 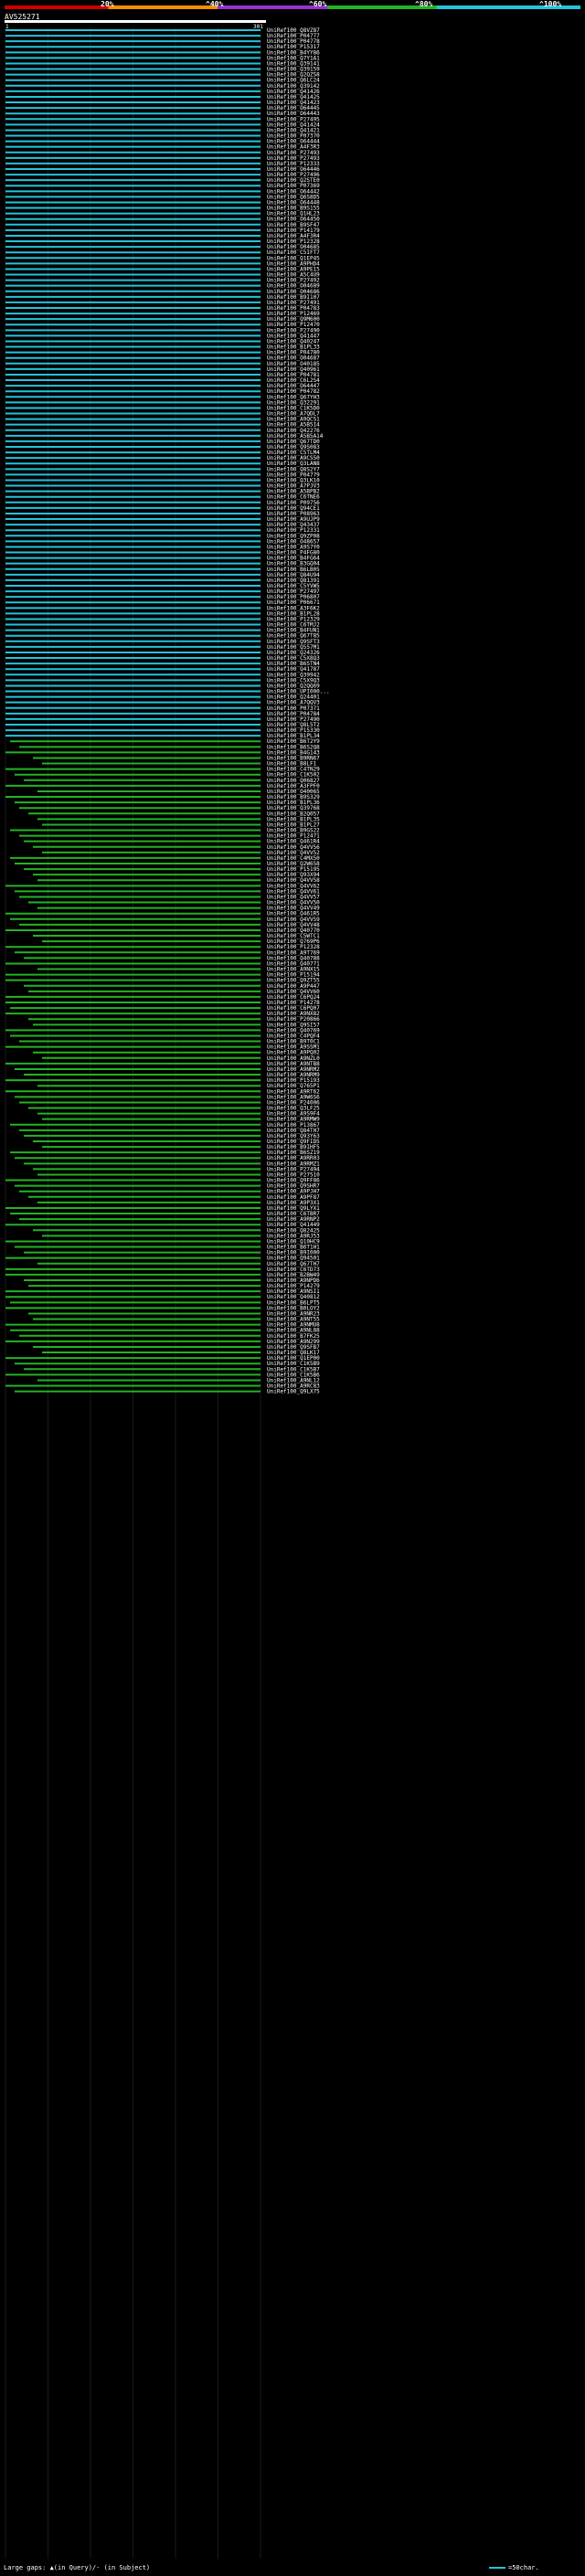 I want to click on hit-row: UniRef100_Q40812, so click(x=163, y=1297).